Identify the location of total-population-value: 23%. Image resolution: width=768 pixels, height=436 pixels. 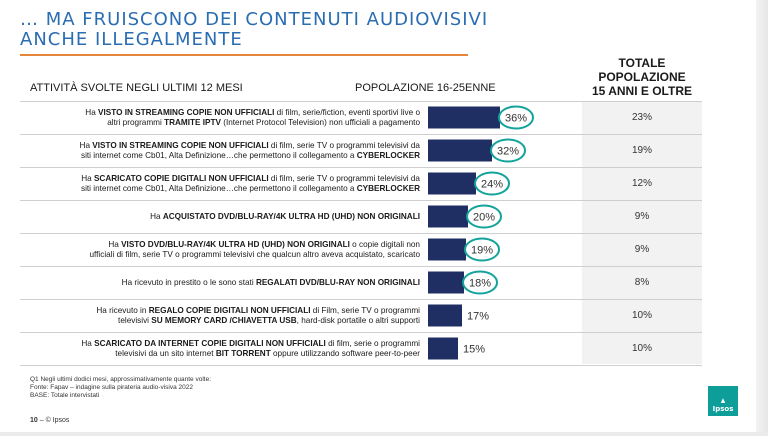
(641, 117).